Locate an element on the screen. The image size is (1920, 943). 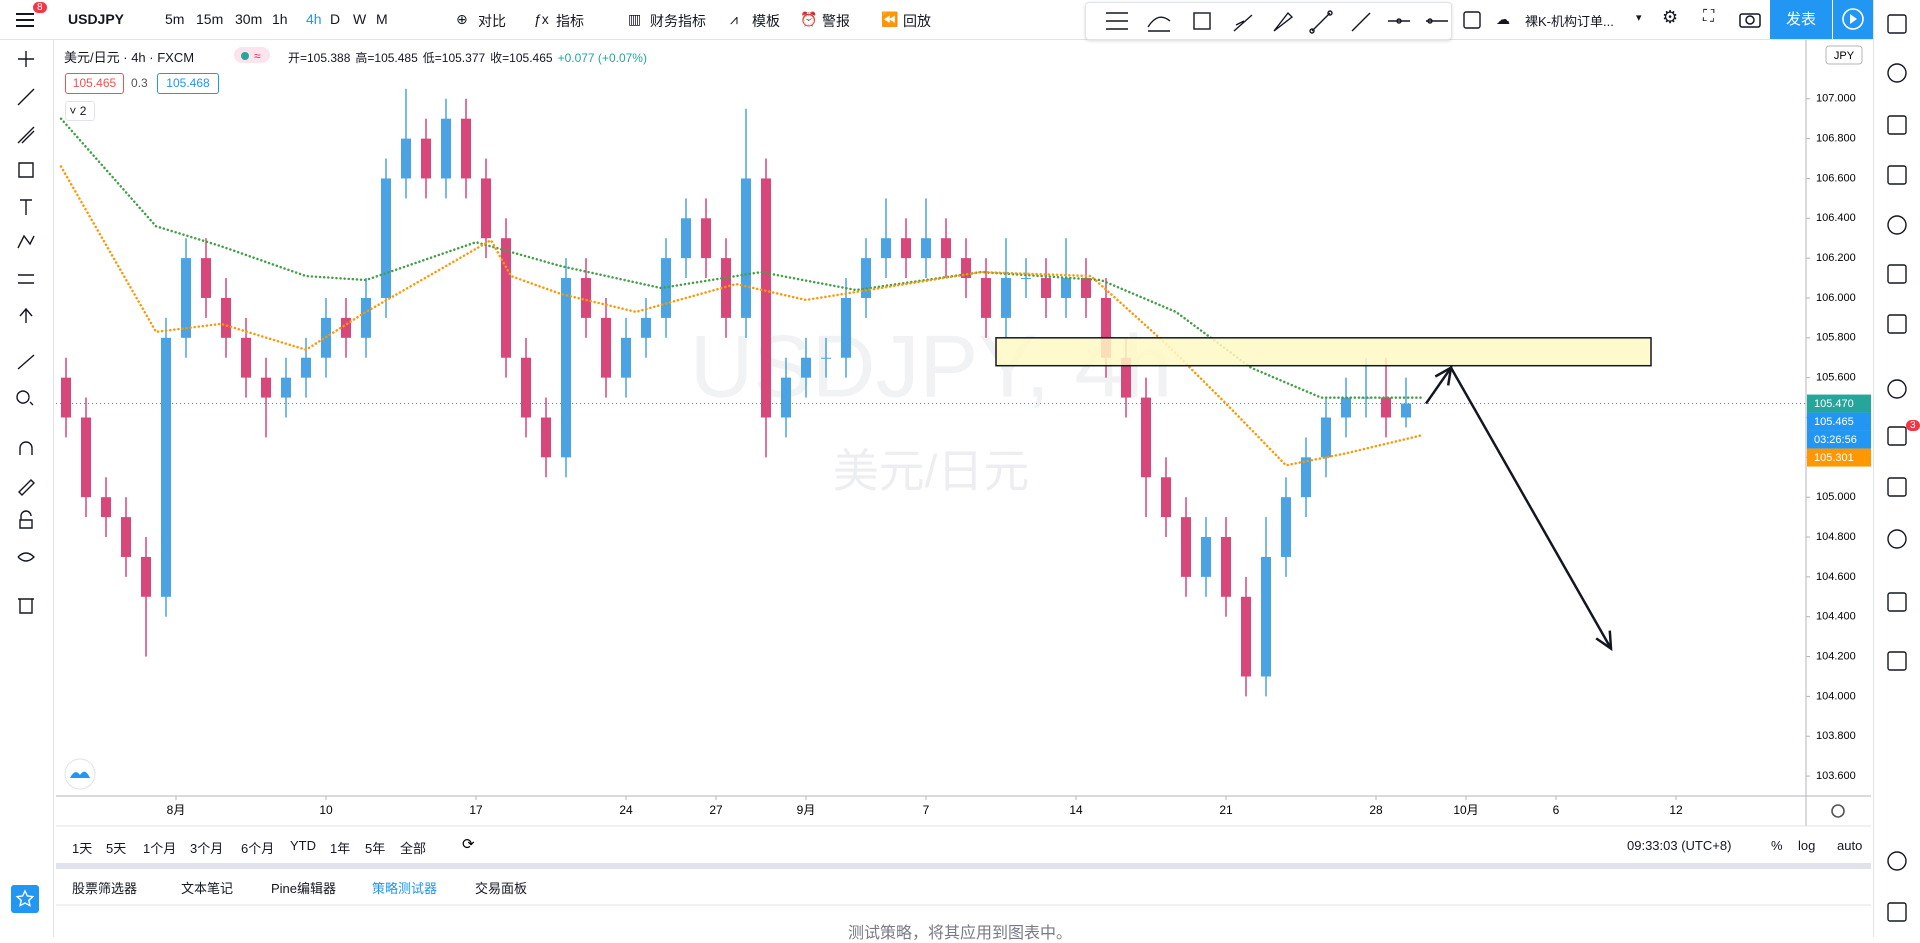
cloud-icon: ☁ is located at coordinates (1503, 19).